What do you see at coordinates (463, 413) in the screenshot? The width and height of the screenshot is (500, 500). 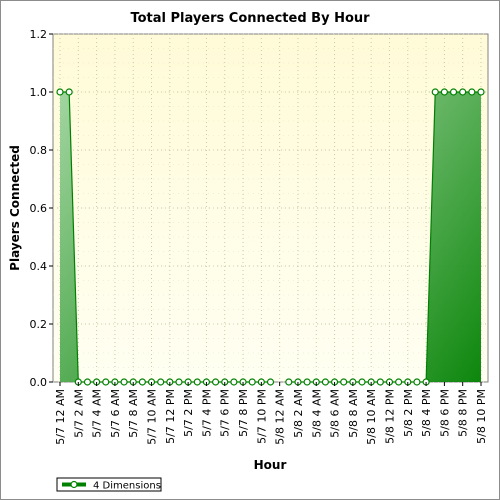 I see `x-tick-label: 5/8 8 PM` at bounding box center [463, 413].